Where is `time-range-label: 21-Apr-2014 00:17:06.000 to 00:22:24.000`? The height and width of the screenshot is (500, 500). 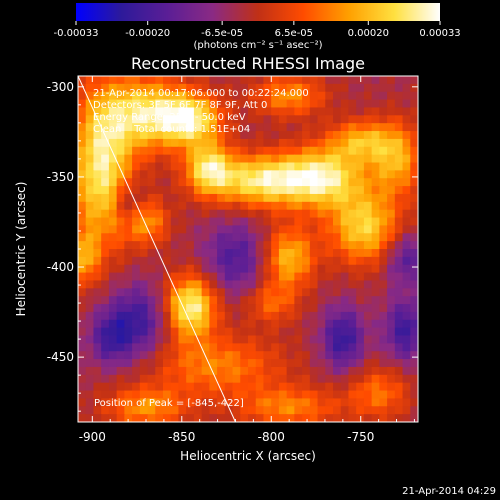 time-range-label: 21-Apr-2014 00:17:06.000 to 00:22:24.000 is located at coordinates (201, 93).